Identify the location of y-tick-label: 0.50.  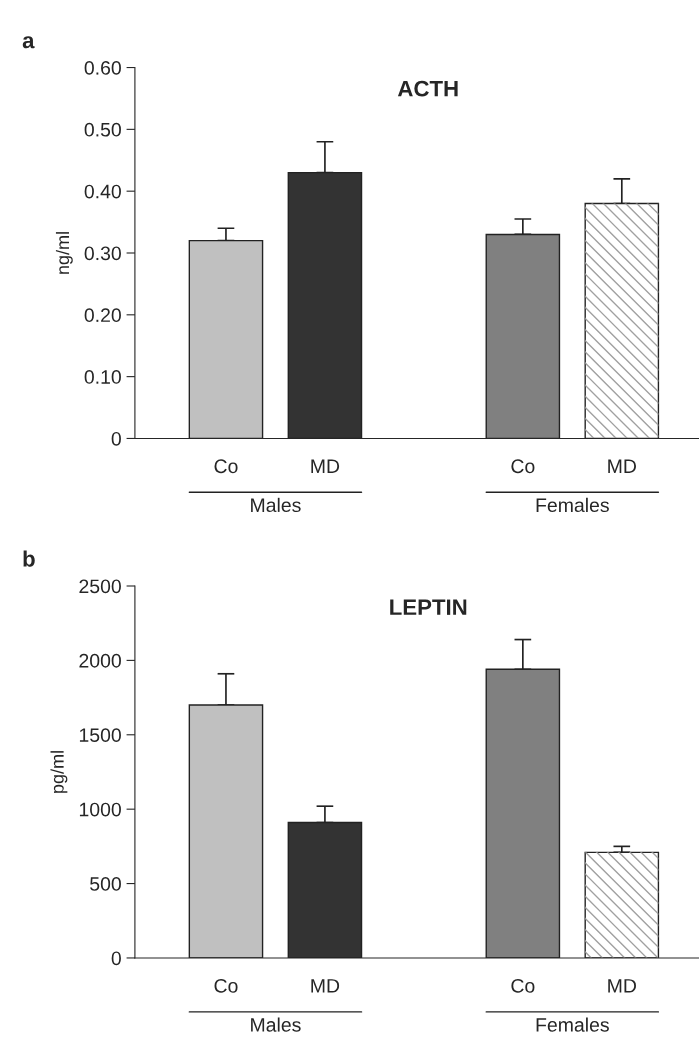
(102, 129).